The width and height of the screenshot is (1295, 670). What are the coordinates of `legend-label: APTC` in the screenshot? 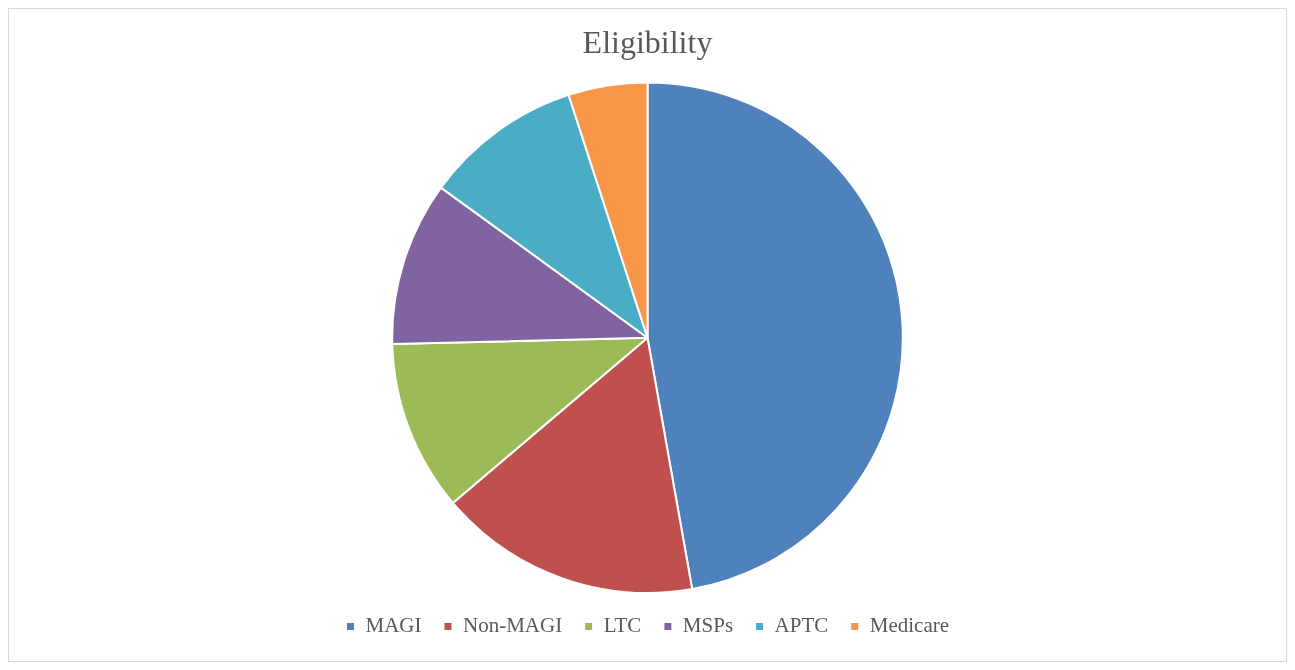 It's located at (801, 625).